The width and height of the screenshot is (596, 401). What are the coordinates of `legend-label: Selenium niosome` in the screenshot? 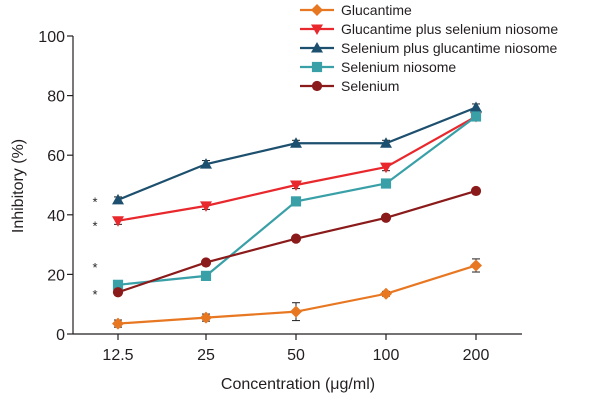 It's located at (398, 67).